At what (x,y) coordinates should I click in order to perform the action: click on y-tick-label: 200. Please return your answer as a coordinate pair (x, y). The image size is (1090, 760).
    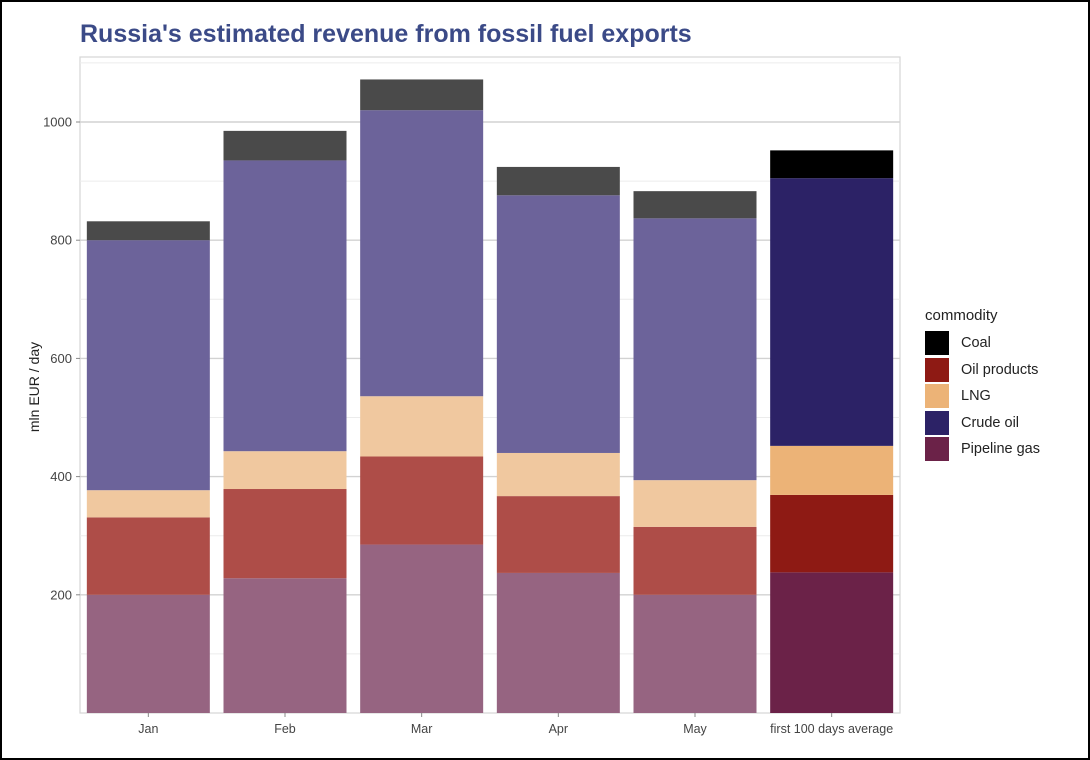
    Looking at the image, I should click on (61, 594).